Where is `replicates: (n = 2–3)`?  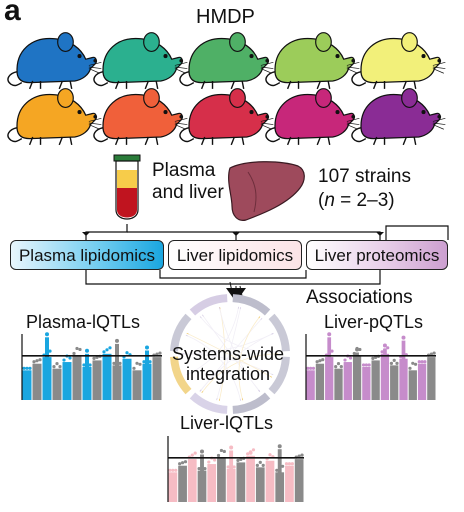
replicates: (n = 2–3) is located at coordinates (364, 201).